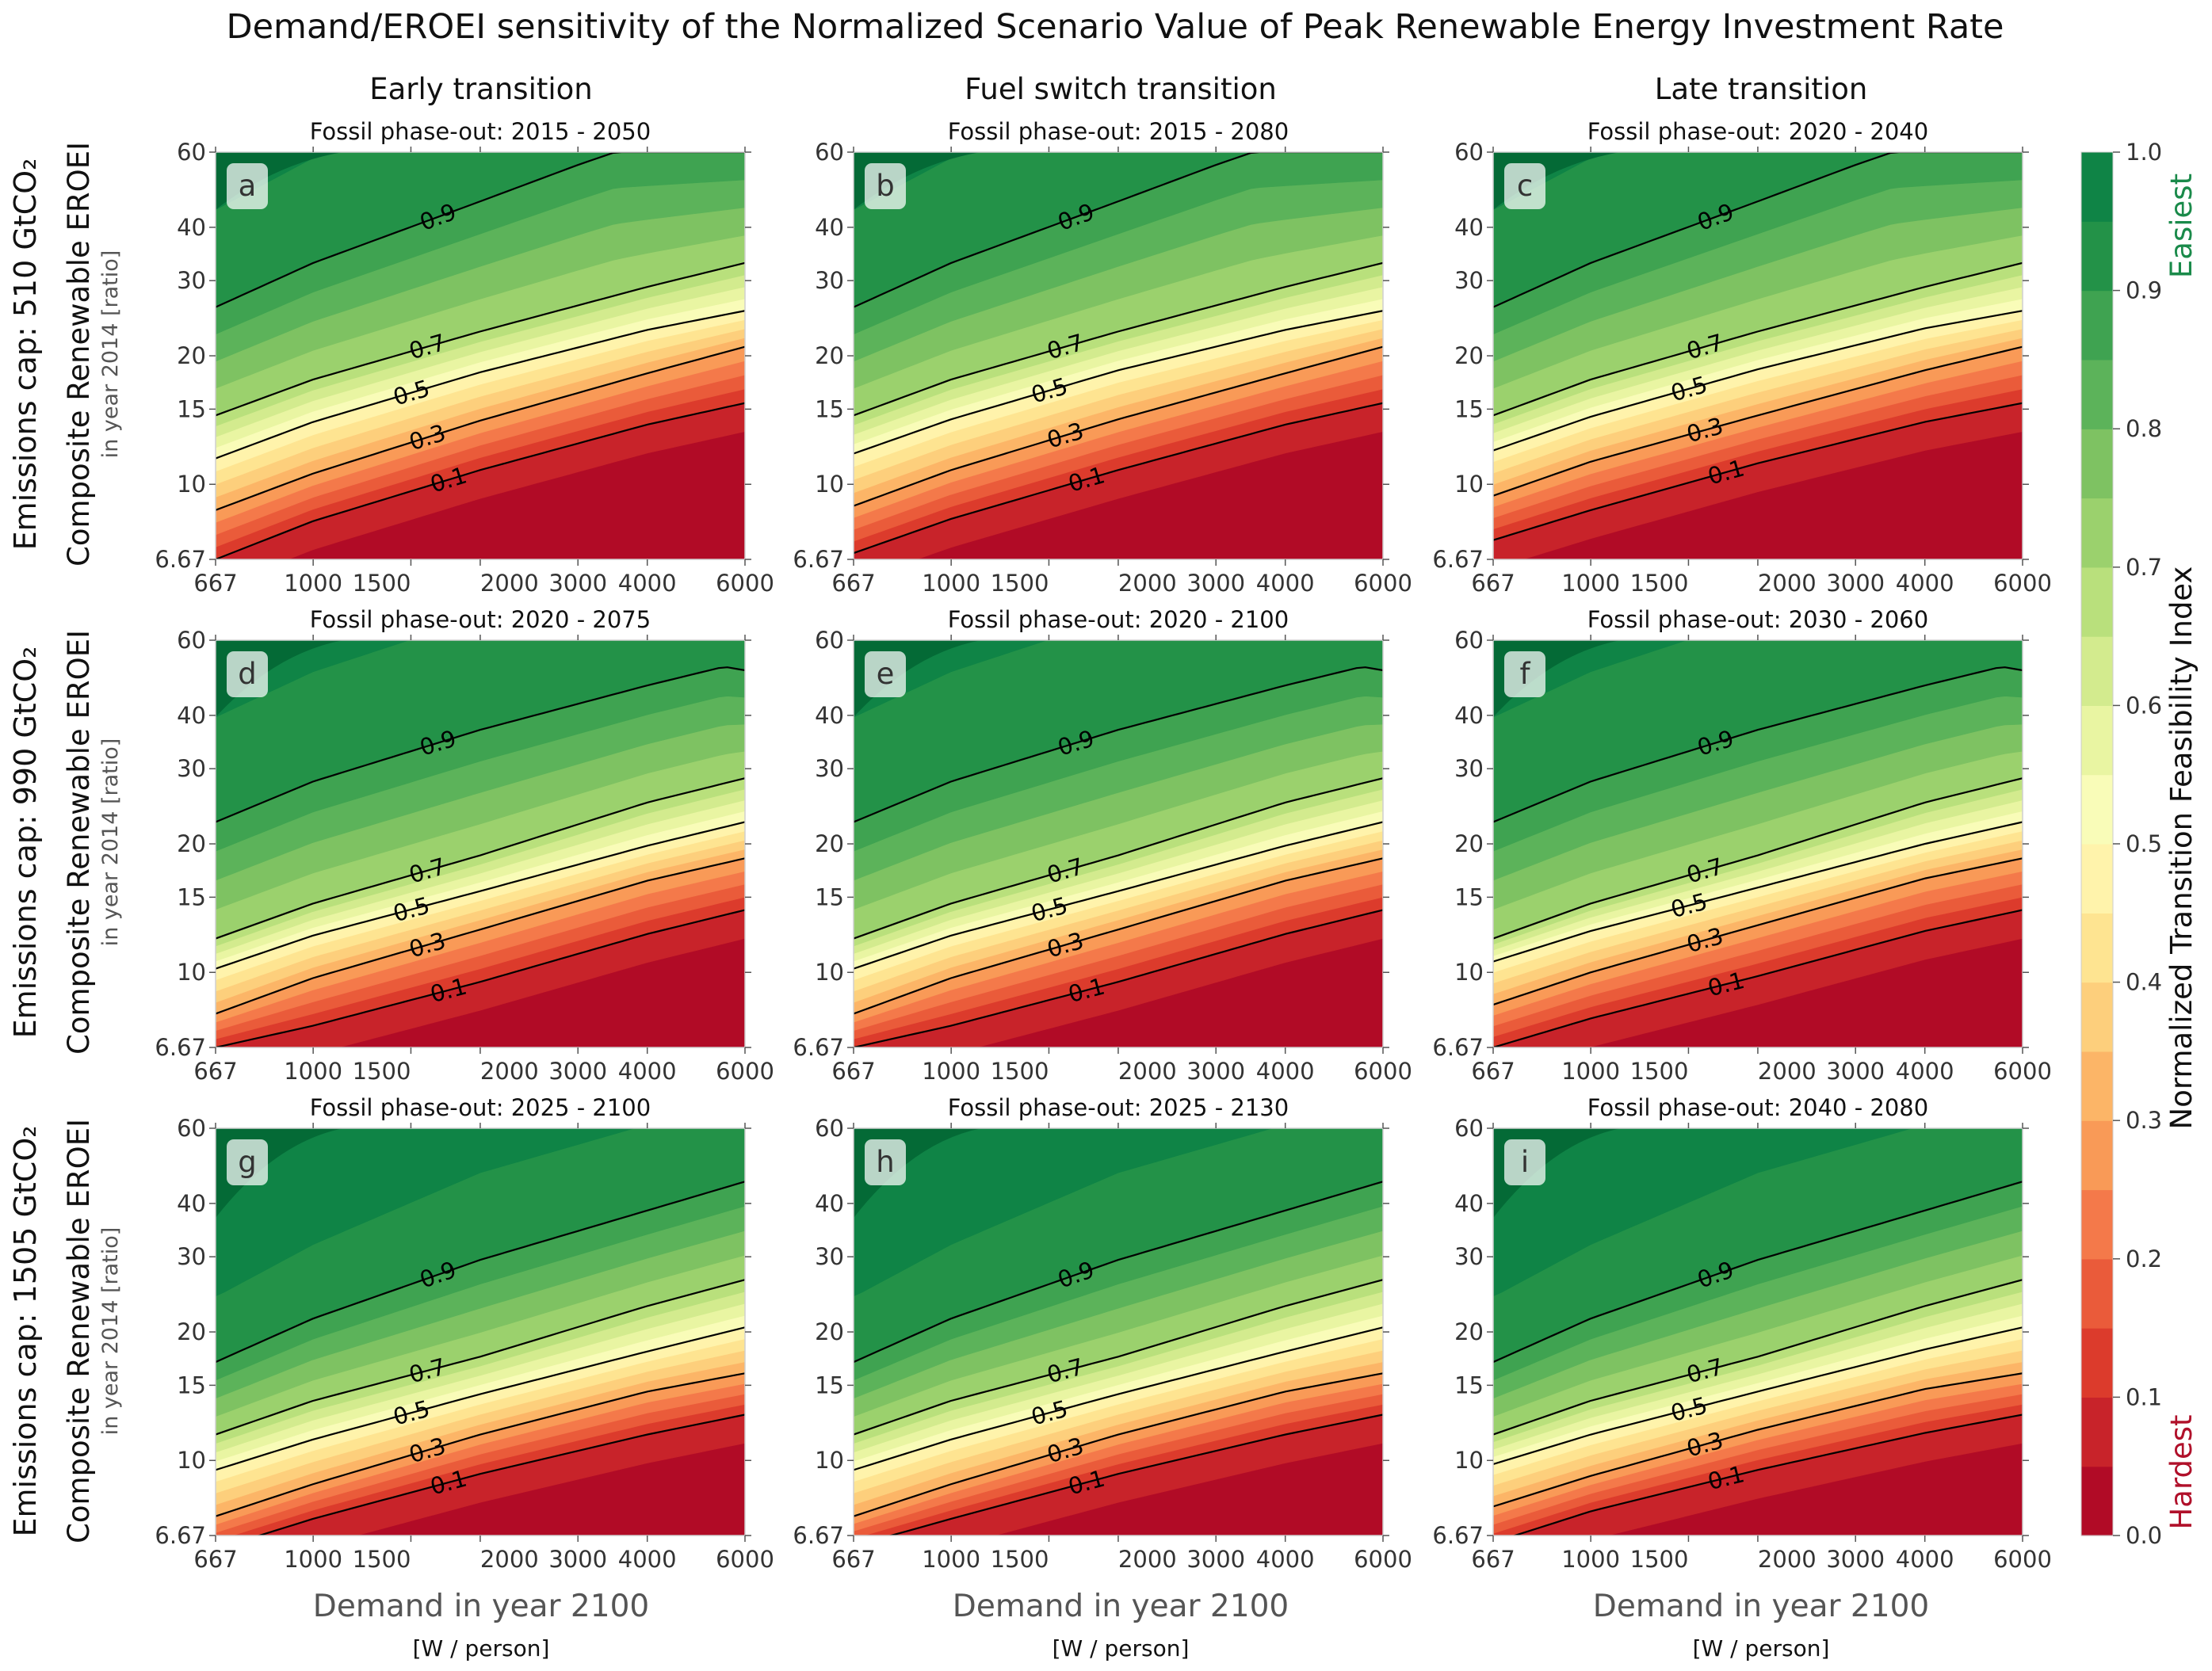 The height and width of the screenshot is (1671, 2212). I want to click on contour-line-c-0.3, so click(1758, 421).